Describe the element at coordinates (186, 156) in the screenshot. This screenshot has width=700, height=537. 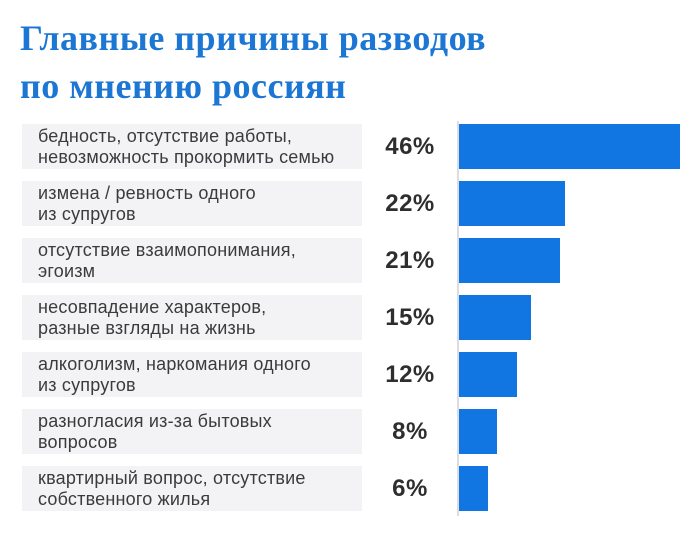
I see `category-label-line2: невозможность прокормить семью` at that location.